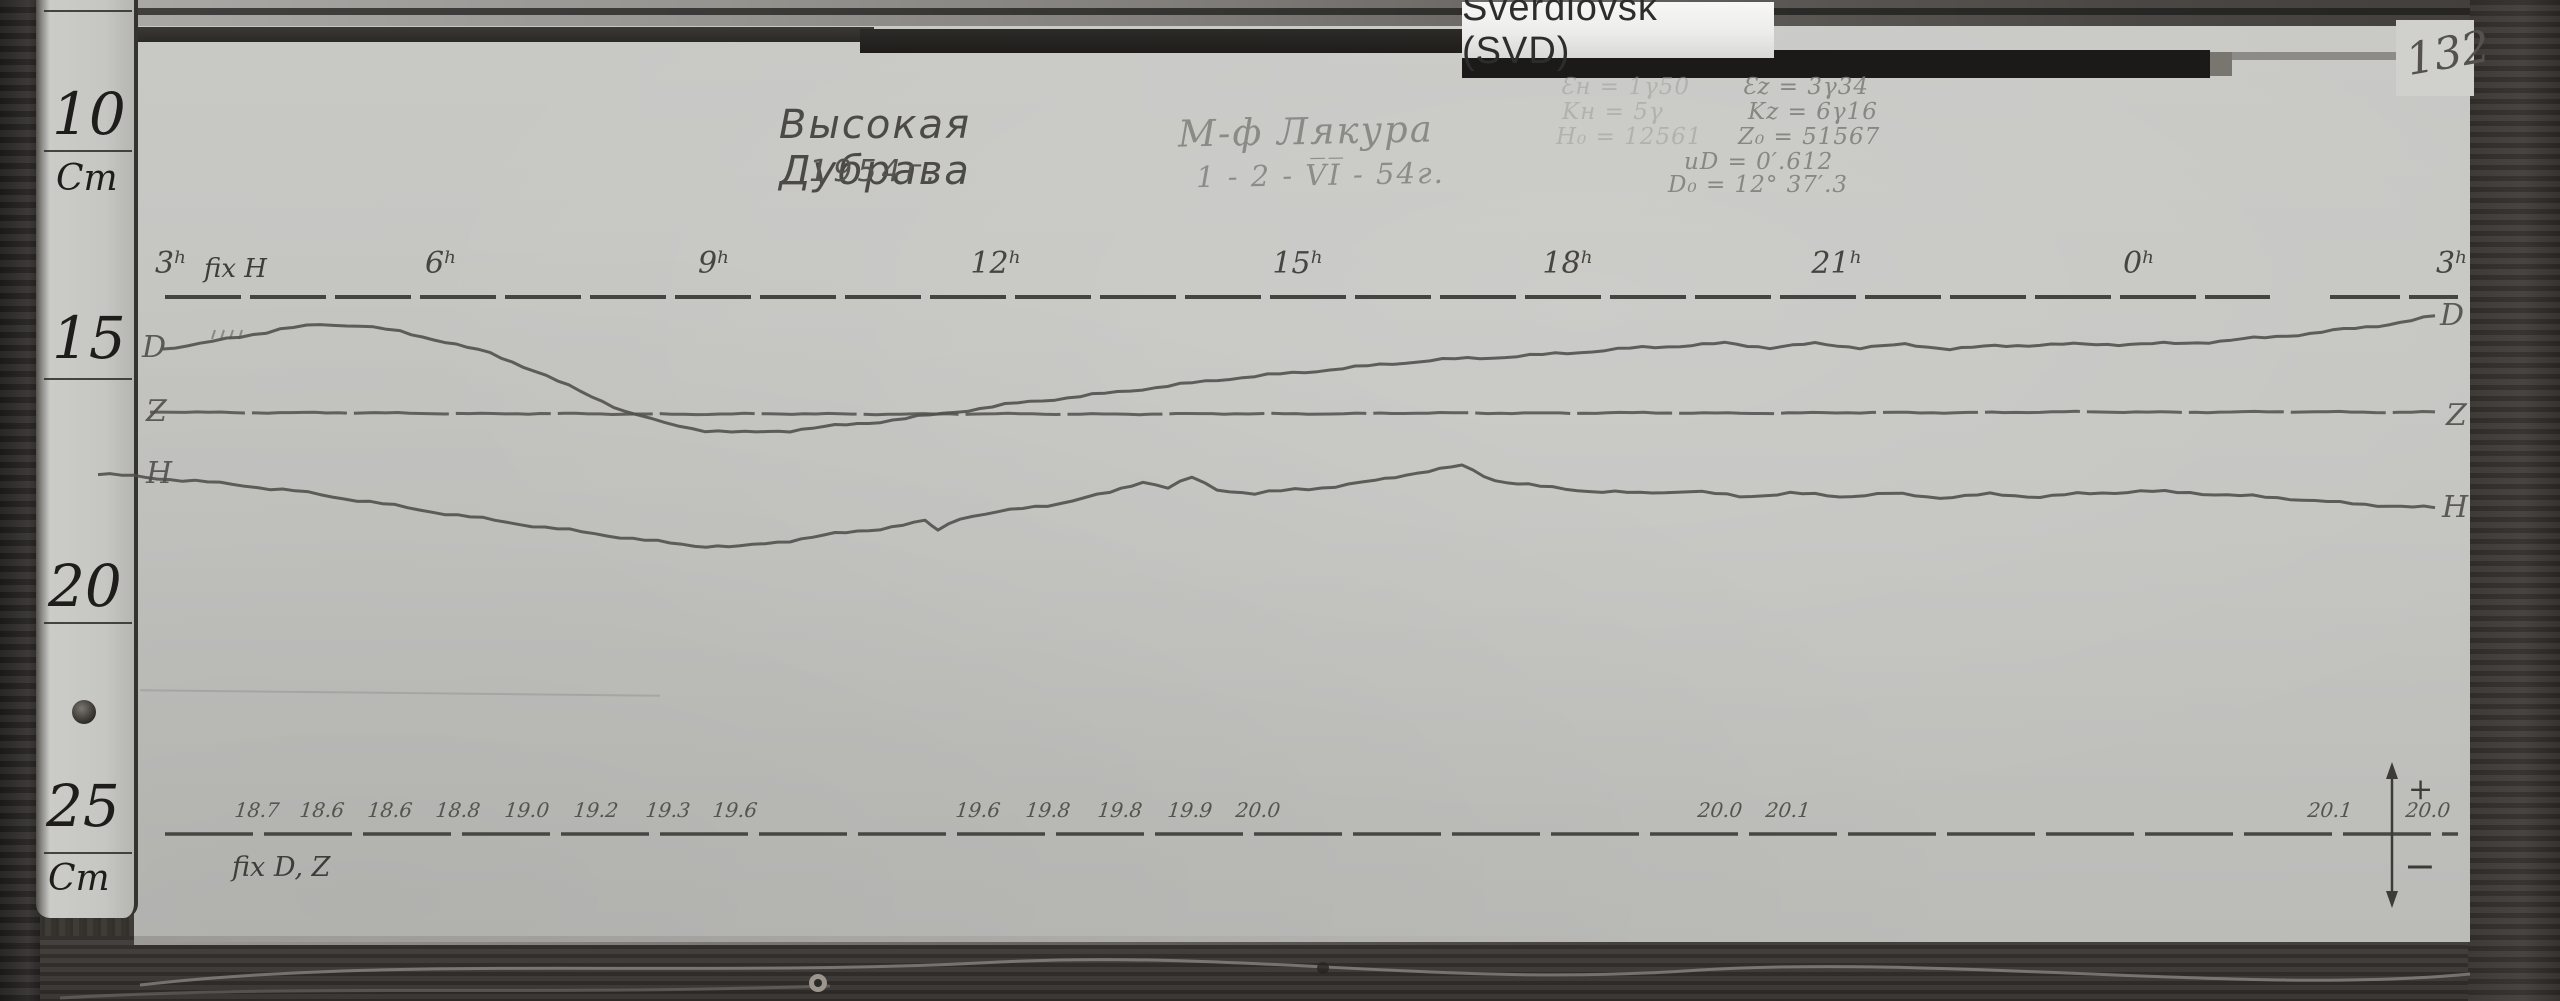  Describe the element at coordinates (1306, 131) in the screenshot. I see `instrument-note: М-ф Лякура` at that location.